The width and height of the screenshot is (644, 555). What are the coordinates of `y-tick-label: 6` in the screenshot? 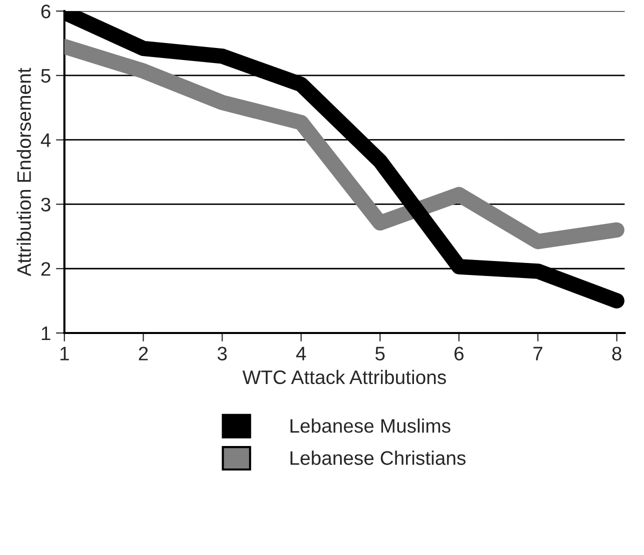 It's located at (45, 11).